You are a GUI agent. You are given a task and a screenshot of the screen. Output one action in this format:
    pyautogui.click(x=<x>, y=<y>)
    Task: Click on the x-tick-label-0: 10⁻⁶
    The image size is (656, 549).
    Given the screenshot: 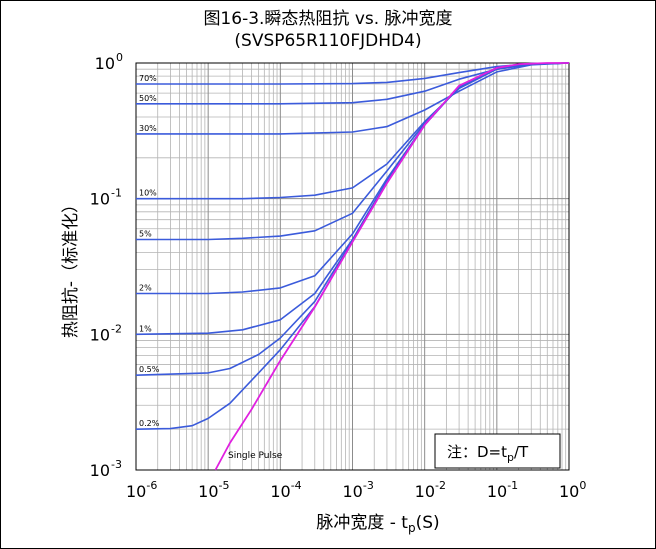 What is the action you would take?
    pyautogui.click(x=141, y=490)
    